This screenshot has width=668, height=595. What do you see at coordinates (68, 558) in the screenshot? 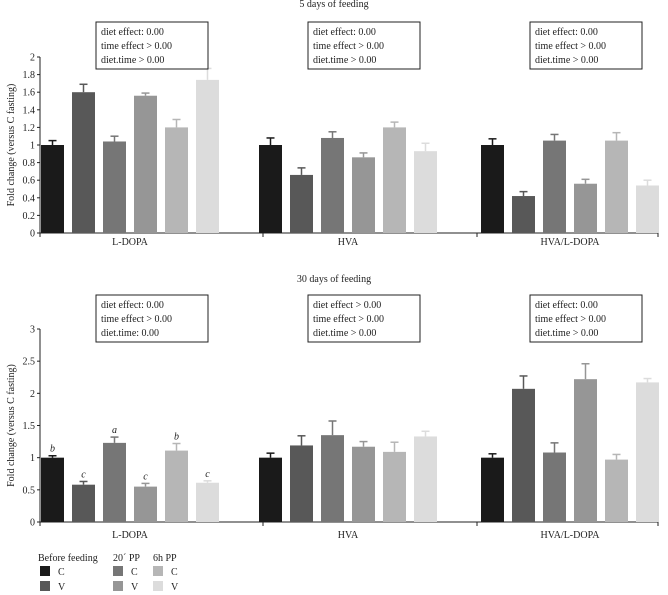
I see `legend-group-label: Before feeding` at bounding box center [68, 558].